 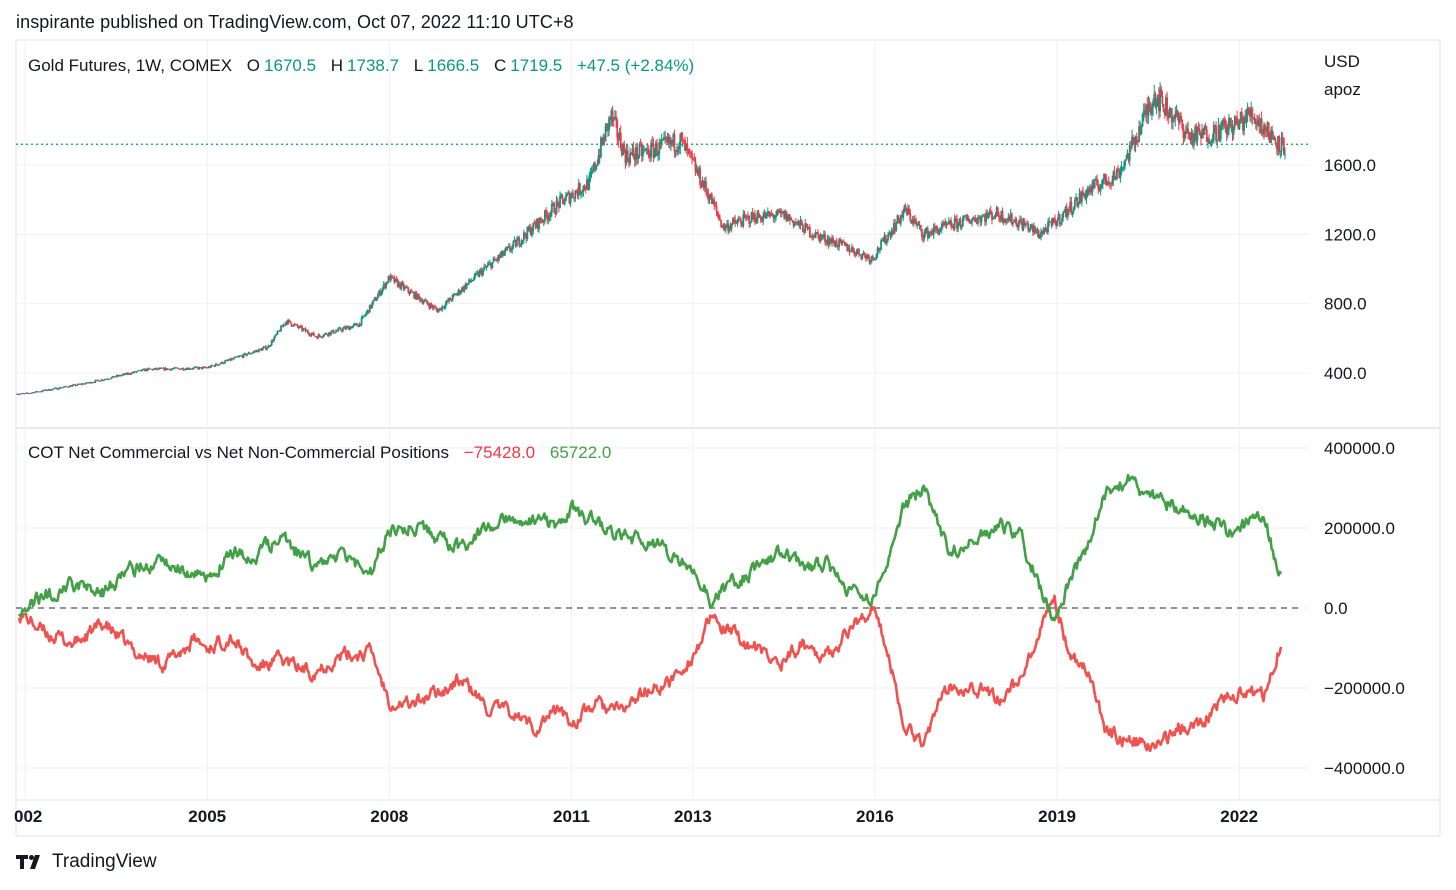 I want to click on candle-980-body, so click(x=1161, y=92).